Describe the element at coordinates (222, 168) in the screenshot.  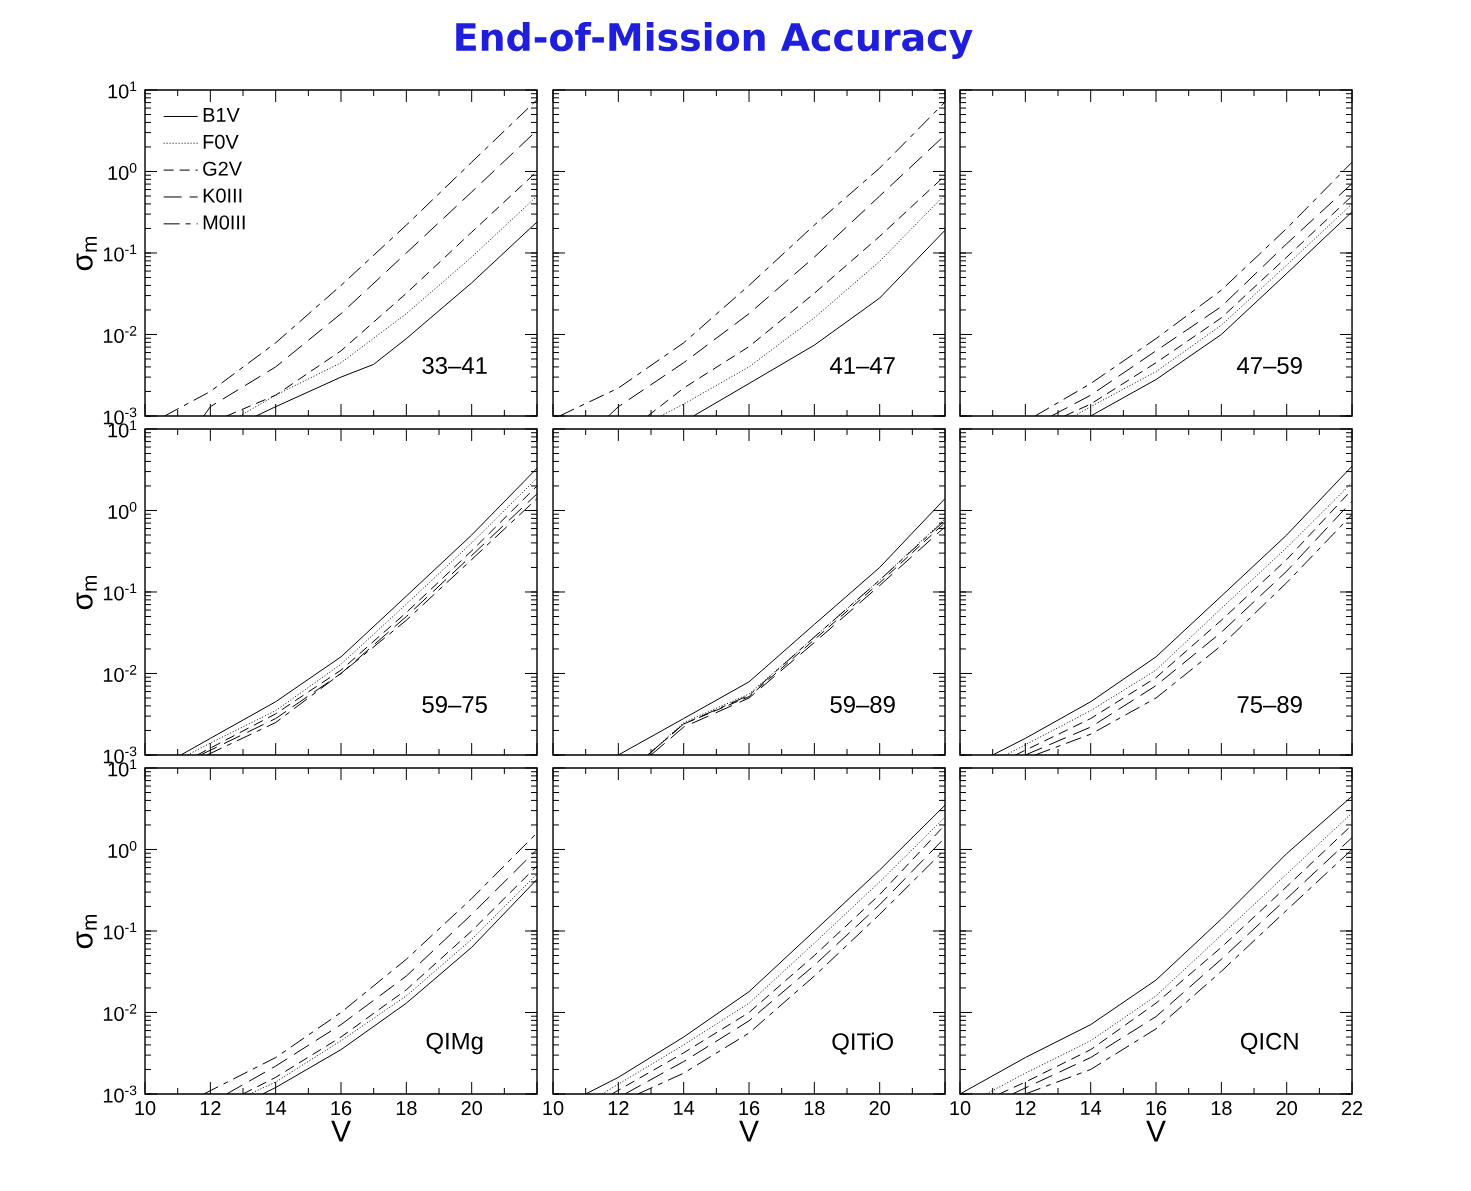
I see `legend-label: G2V` at that location.